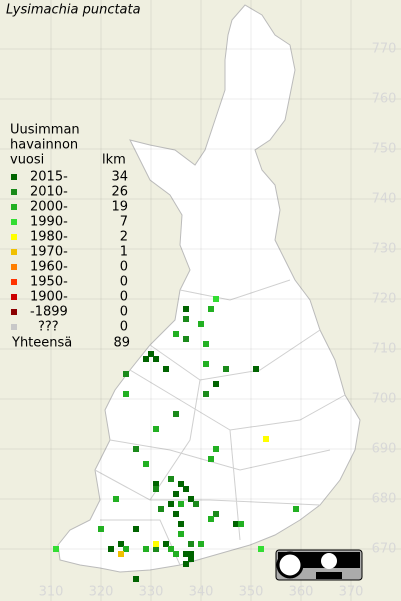 This screenshot has height=601, width=401. What do you see at coordinates (121, 343) in the screenshot?
I see `legend-total: 89` at bounding box center [121, 343].